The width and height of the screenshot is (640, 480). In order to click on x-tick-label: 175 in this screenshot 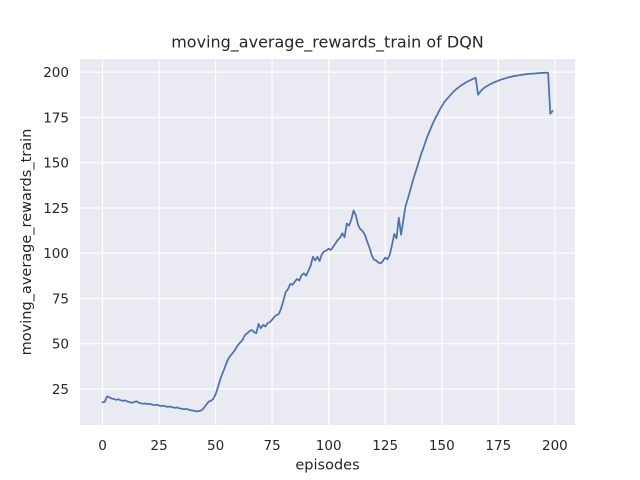, I will do `click(498, 446)`.